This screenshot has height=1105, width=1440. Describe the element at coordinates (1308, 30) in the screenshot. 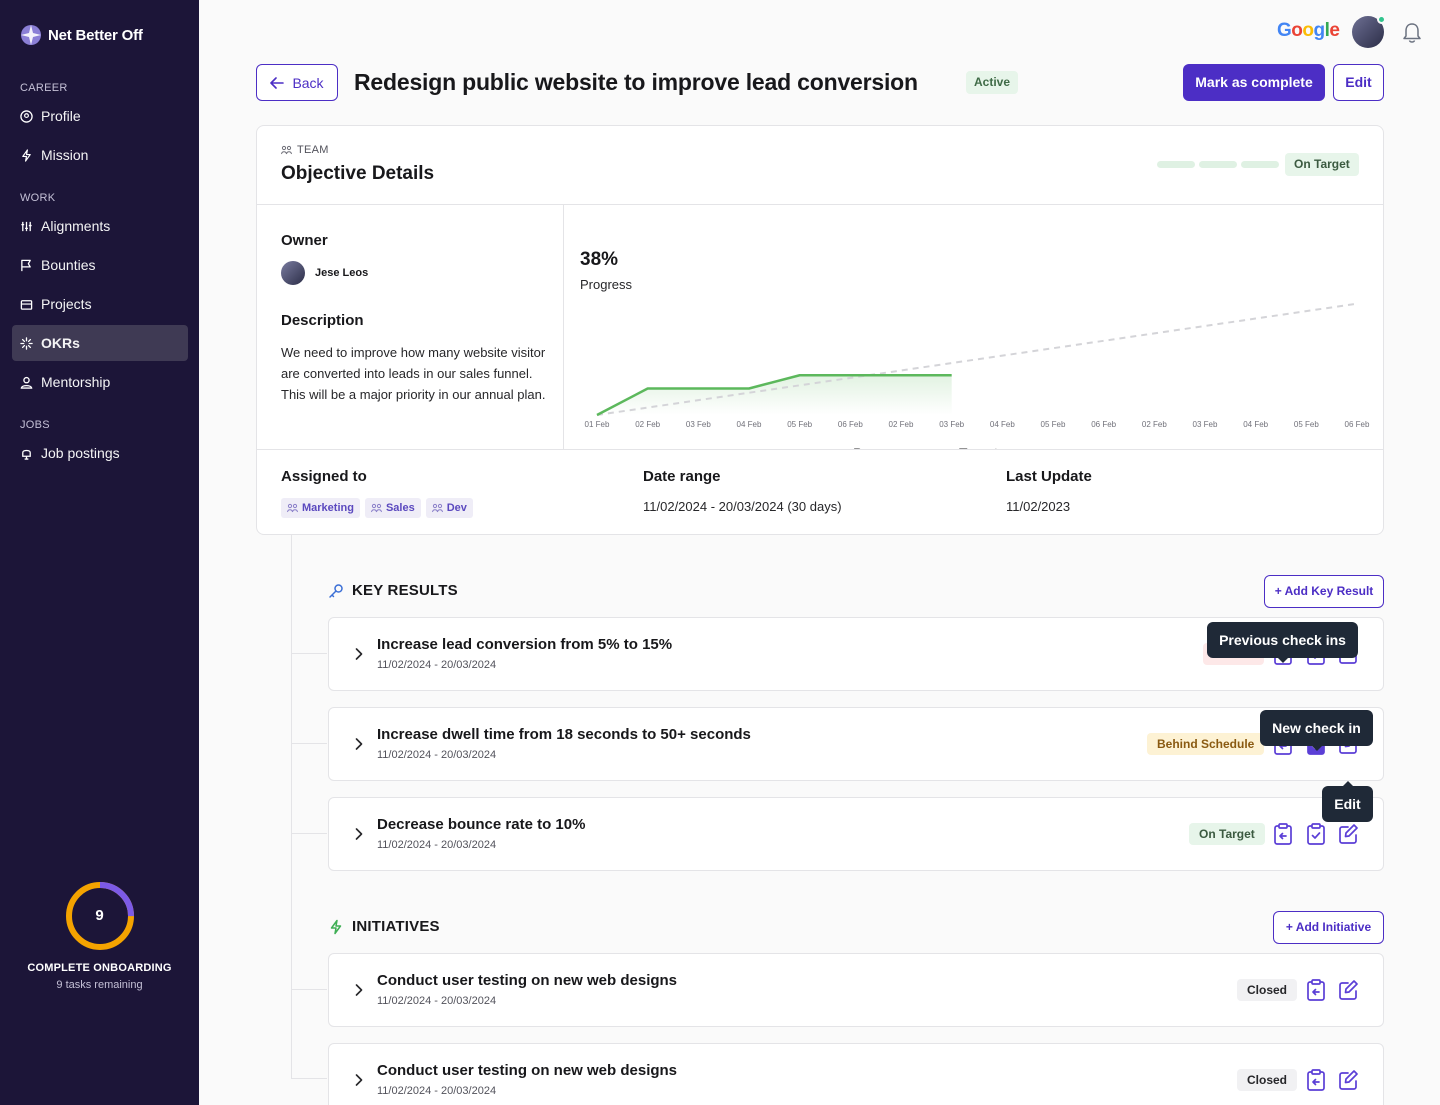

I see `google-logo: Google` at that location.